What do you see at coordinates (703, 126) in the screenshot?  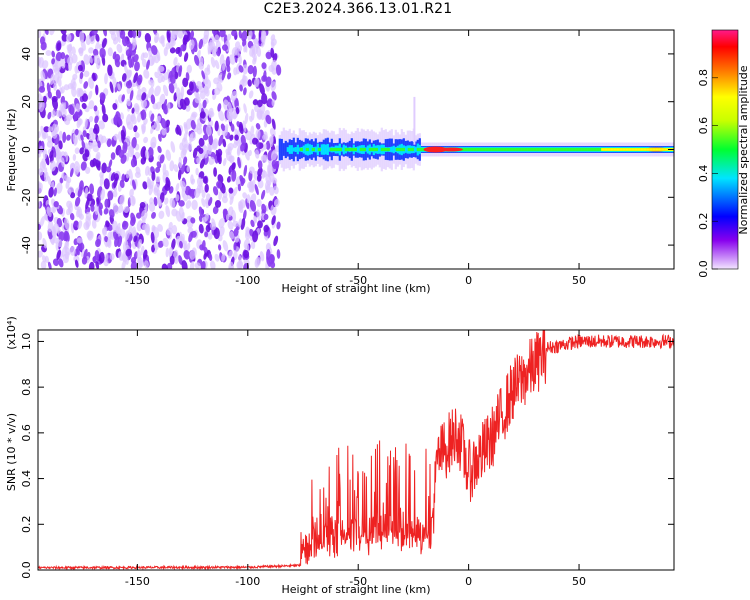 I see `colorbar-tick-label: 0.6` at bounding box center [703, 126].